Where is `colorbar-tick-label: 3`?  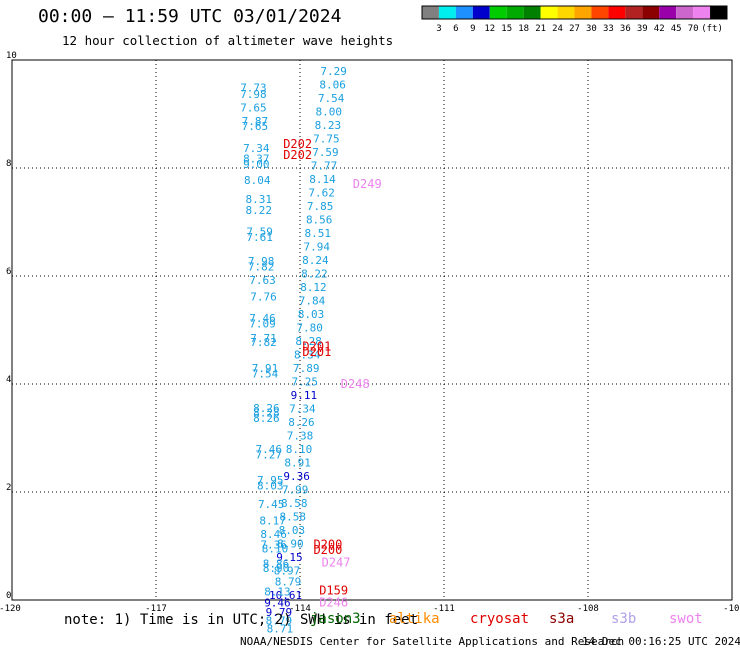
colorbar-tick-label: 3 is located at coordinates (438, 29).